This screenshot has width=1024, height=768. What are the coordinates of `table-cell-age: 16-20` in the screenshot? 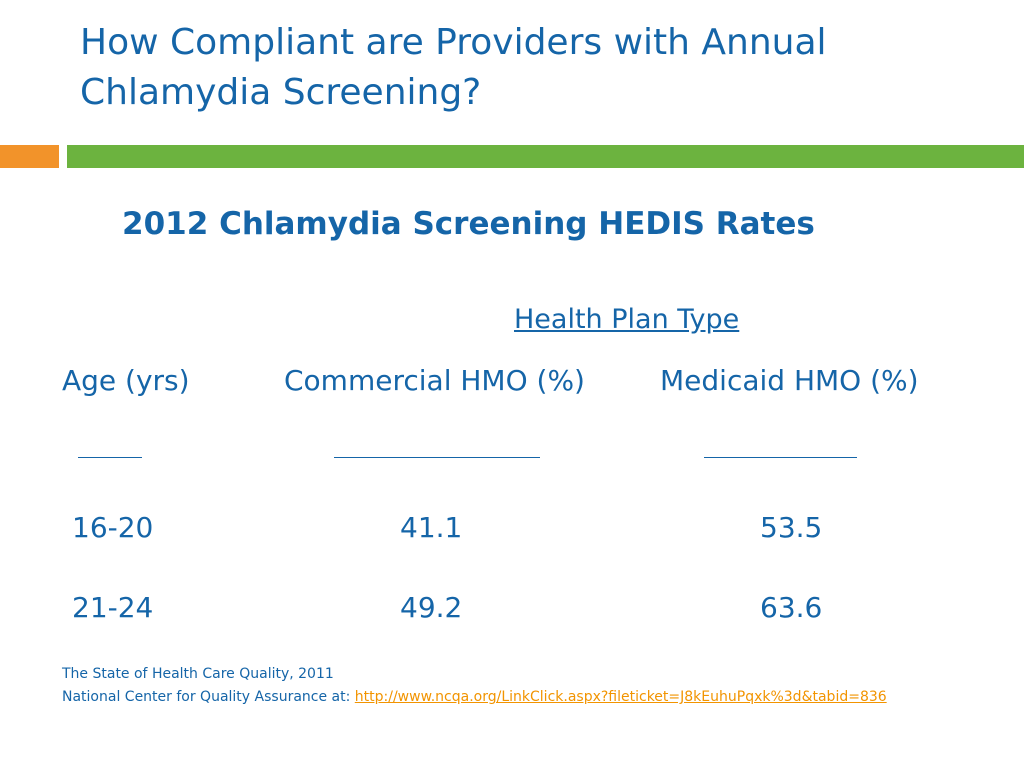 It's located at (113, 527).